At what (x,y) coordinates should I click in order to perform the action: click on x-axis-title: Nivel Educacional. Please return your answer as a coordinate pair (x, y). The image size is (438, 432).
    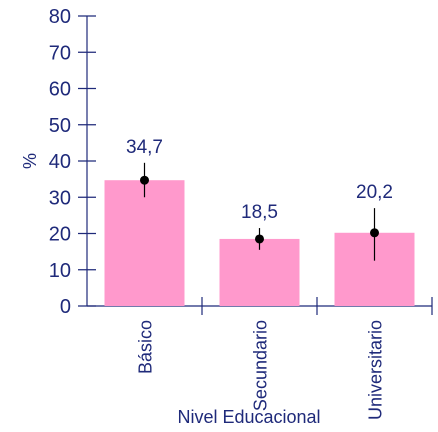
    Looking at the image, I should click on (248, 417).